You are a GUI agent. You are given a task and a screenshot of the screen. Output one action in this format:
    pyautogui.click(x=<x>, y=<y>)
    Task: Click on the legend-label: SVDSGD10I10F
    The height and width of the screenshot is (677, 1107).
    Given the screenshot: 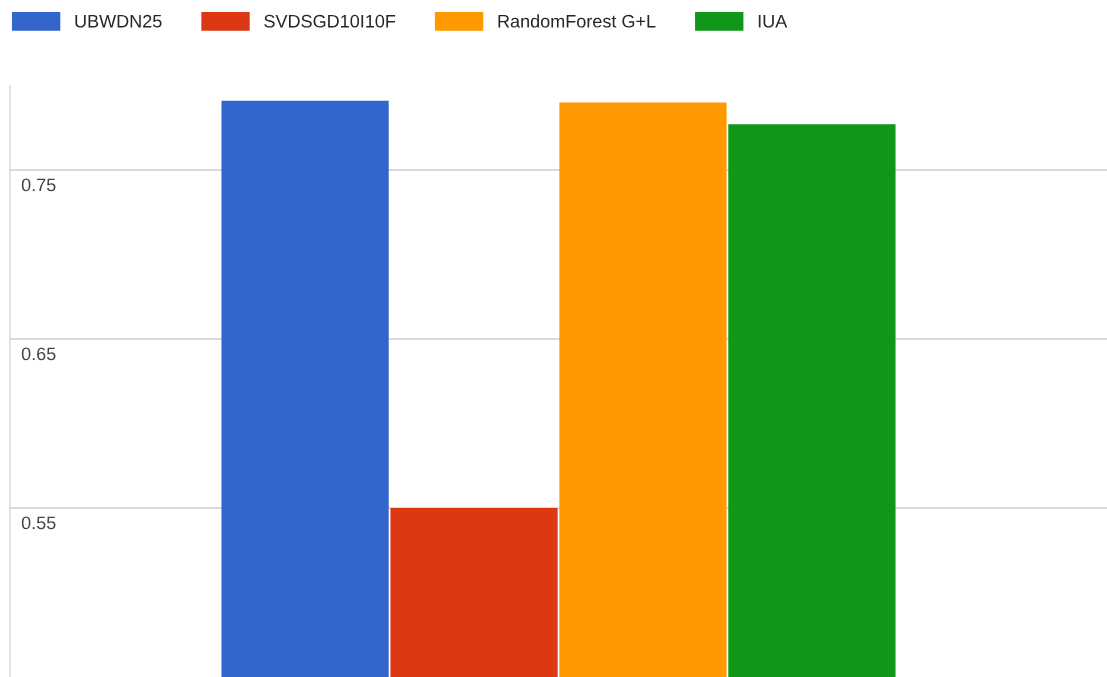 What is the action you would take?
    pyautogui.click(x=330, y=21)
    